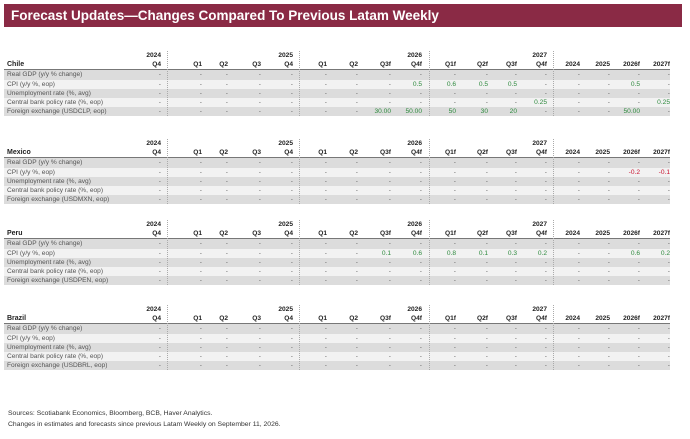  Describe the element at coordinates (661, 234) in the screenshot. I see `column-header: 2027f` at that location.